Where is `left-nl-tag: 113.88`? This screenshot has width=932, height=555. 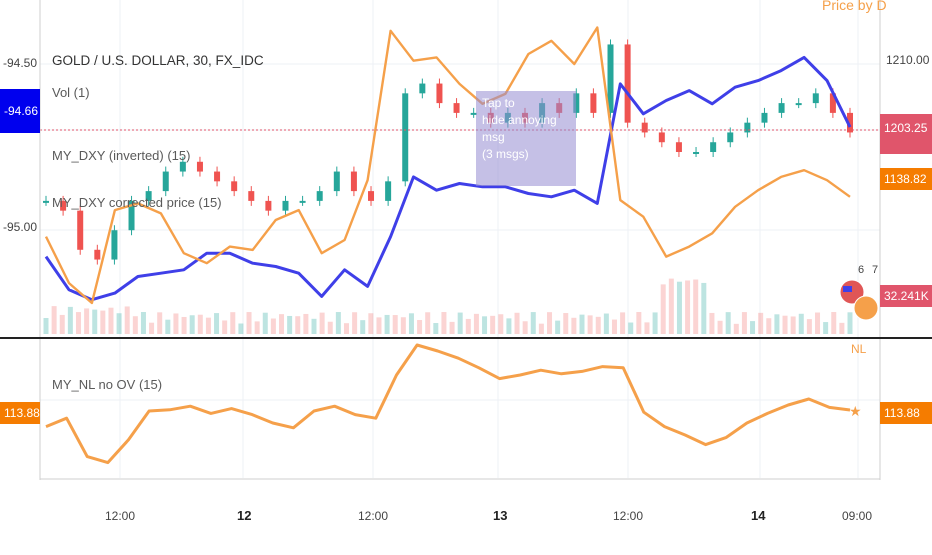 left-nl-tag: 113.88 is located at coordinates (20, 413).